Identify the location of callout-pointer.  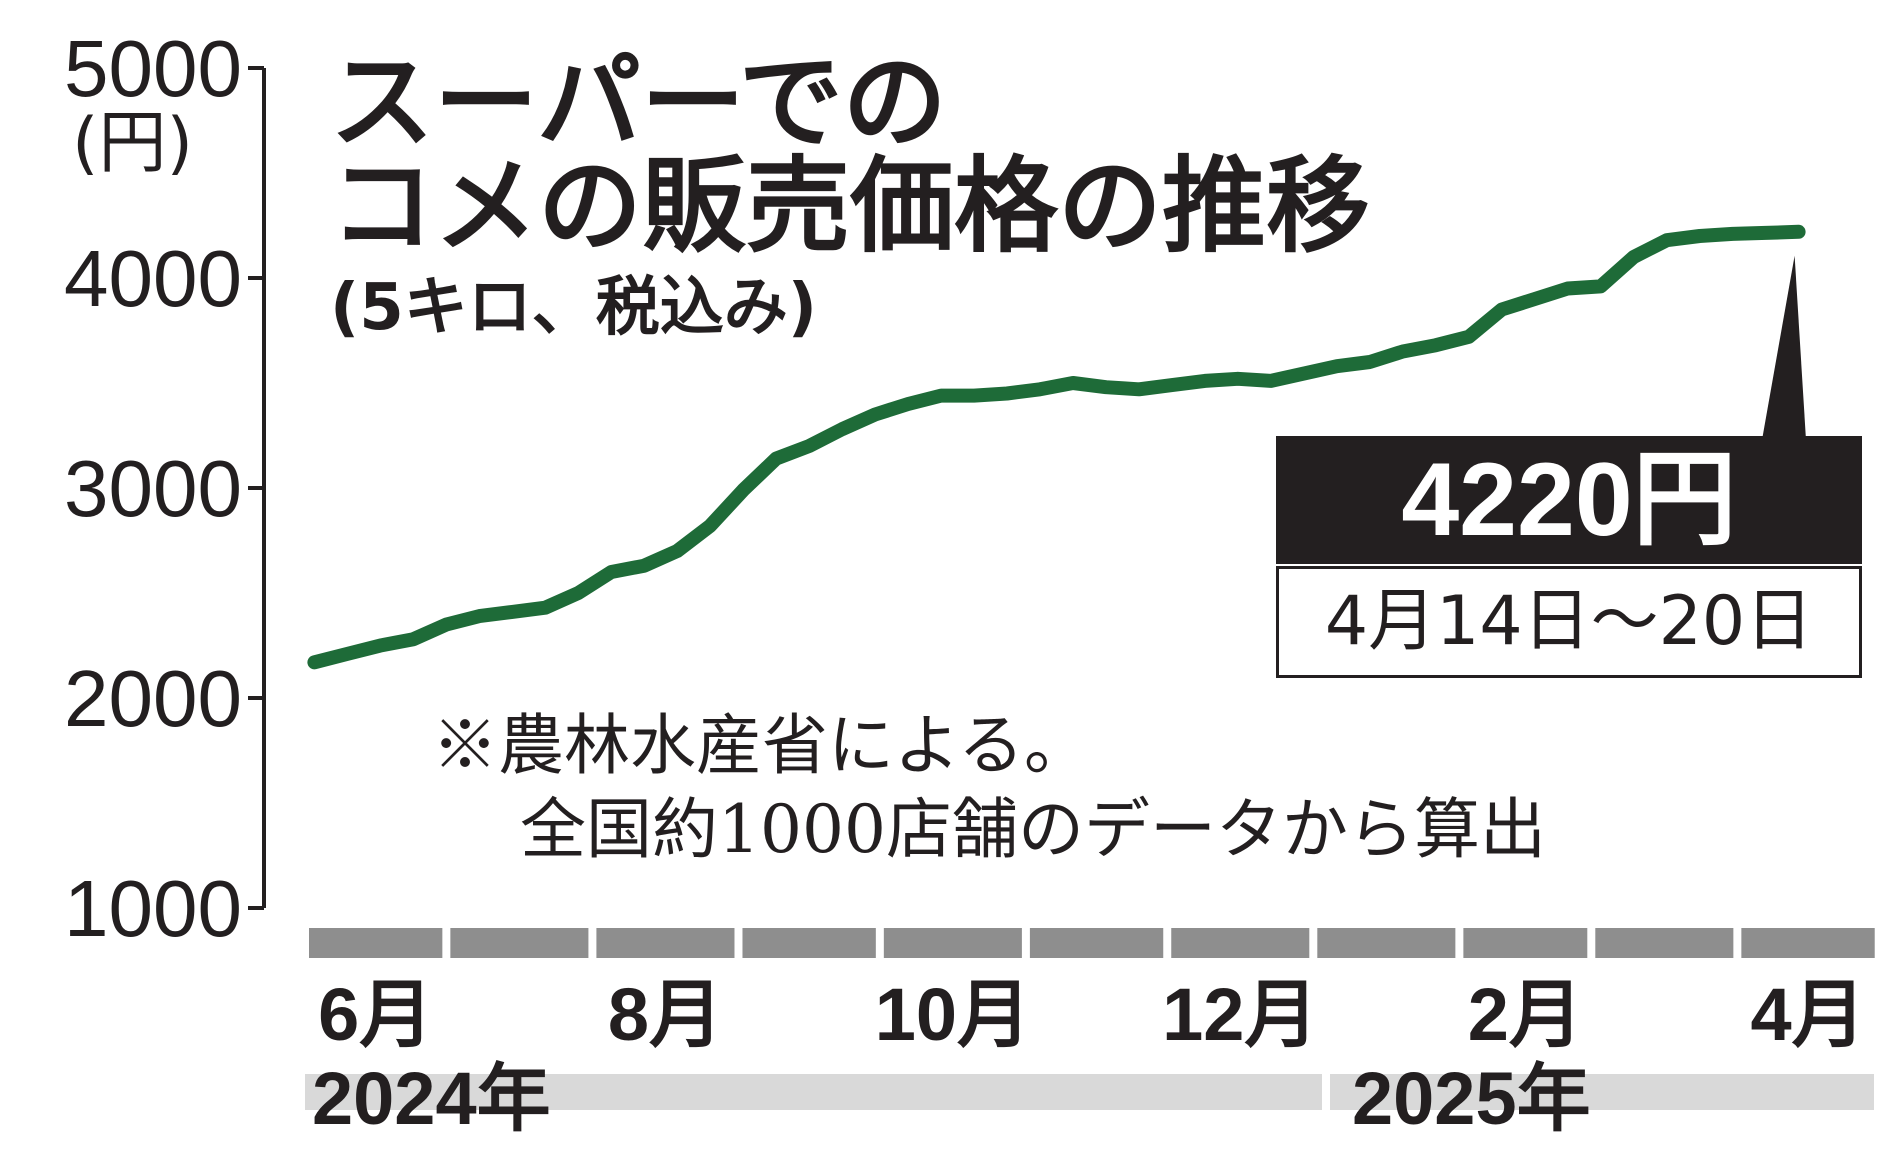
(1784, 347).